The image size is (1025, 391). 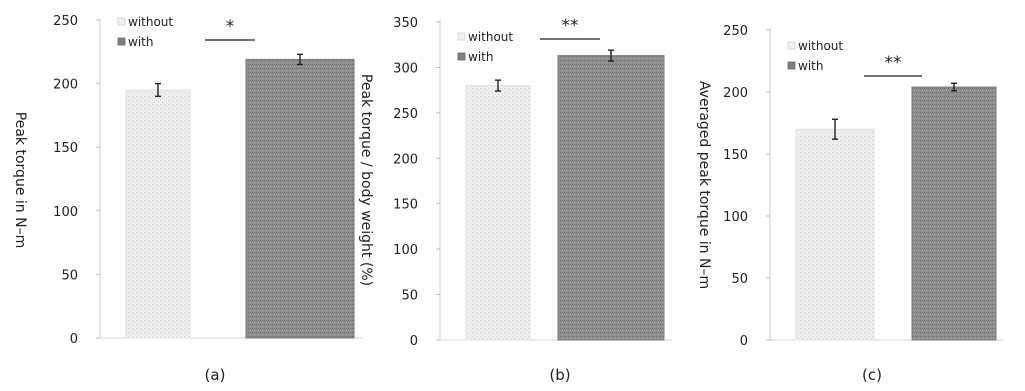 What do you see at coordinates (405, 159) in the screenshot?
I see `panel-b-y-tick-label: 200` at bounding box center [405, 159].